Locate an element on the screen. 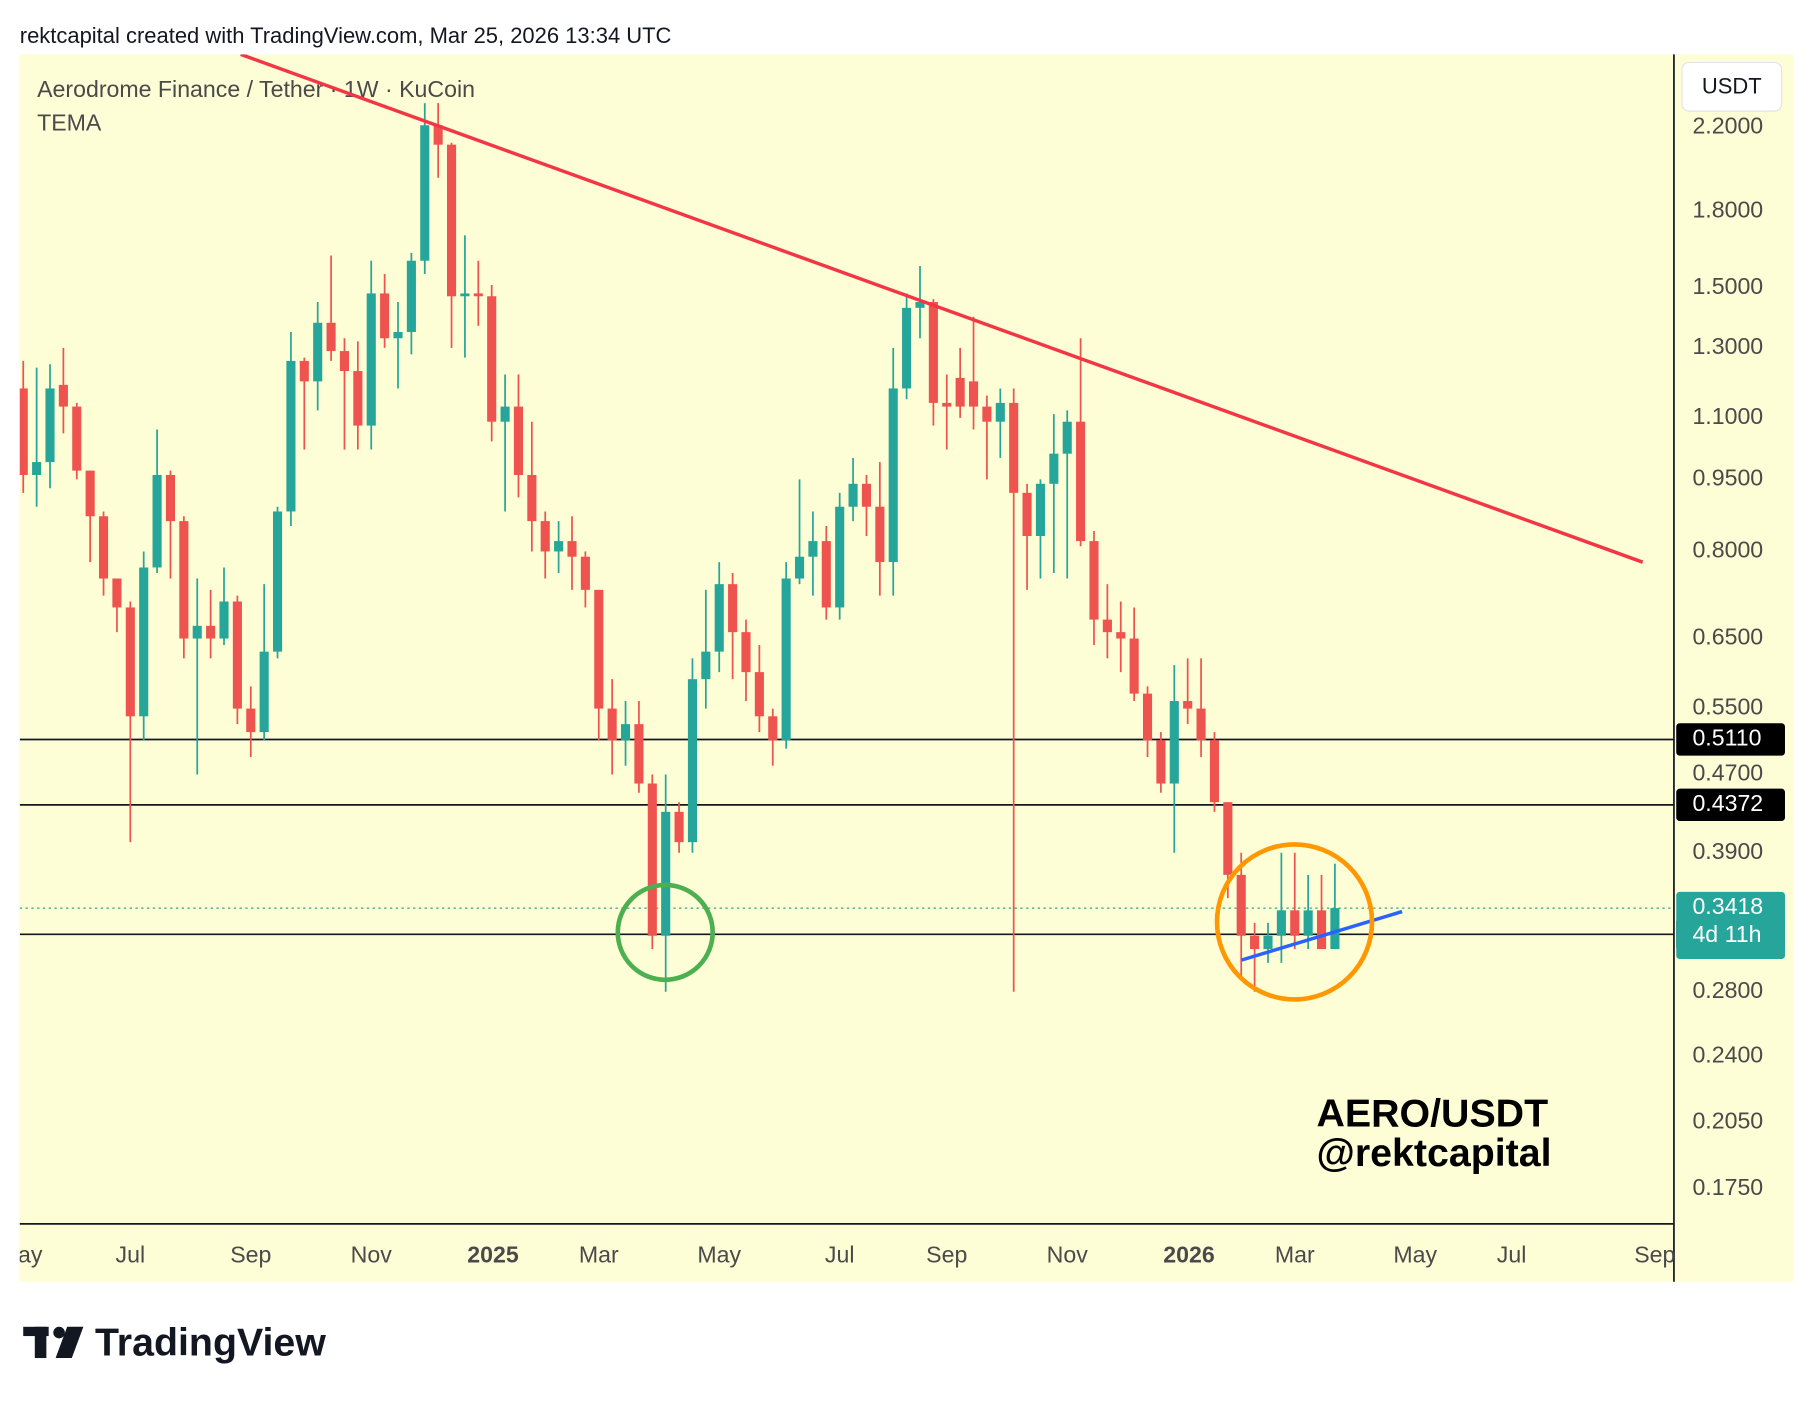 This screenshot has height=1402, width=1814. x-tick-label: Sep is located at coordinates (1654, 1254).